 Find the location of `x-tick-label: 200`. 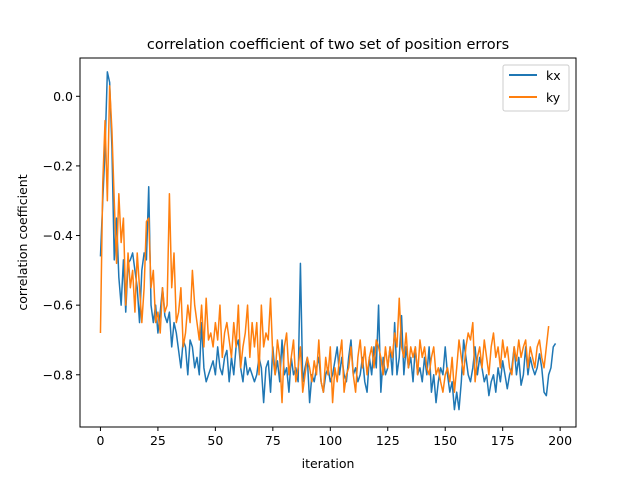

x-tick-label: 200 is located at coordinates (560, 440).